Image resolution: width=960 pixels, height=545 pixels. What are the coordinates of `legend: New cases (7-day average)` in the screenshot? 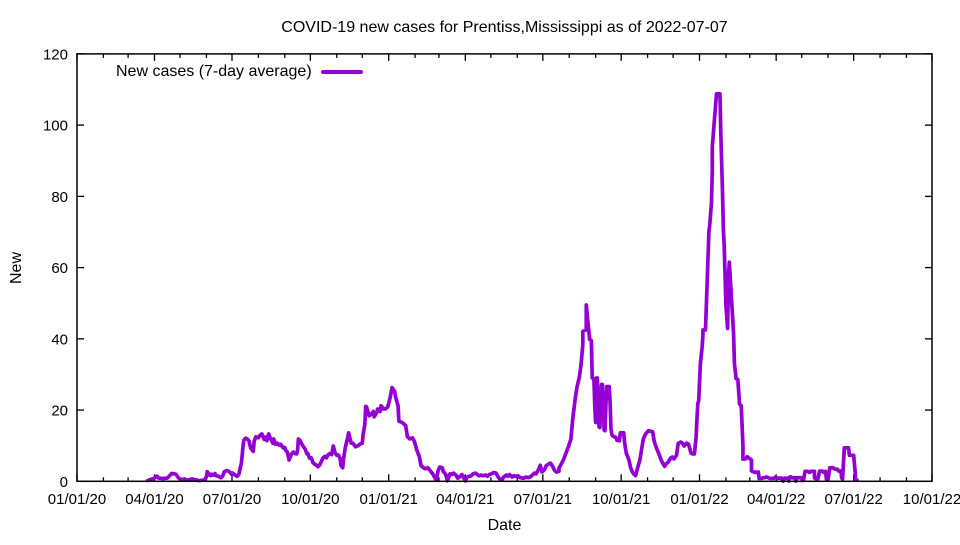 It's located at (239, 72).